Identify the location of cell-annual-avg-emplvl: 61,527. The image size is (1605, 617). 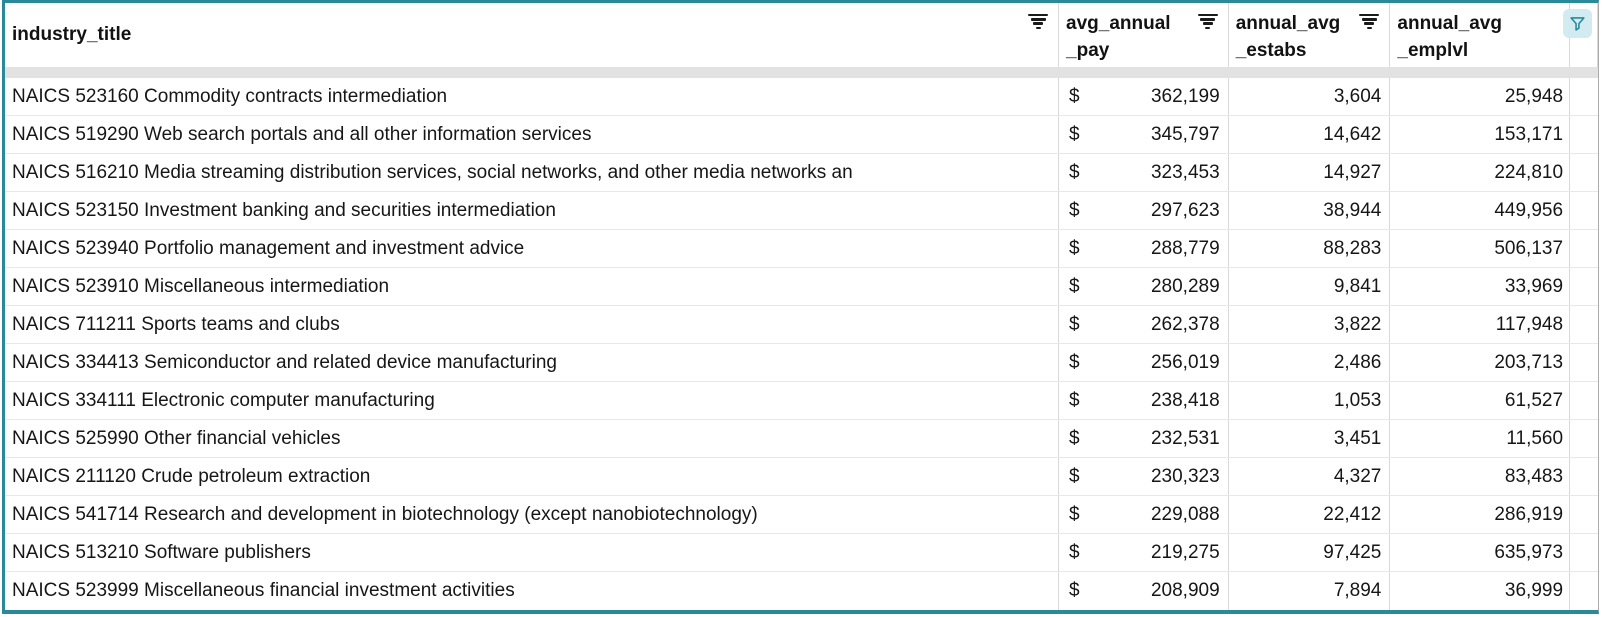
(1480, 400).